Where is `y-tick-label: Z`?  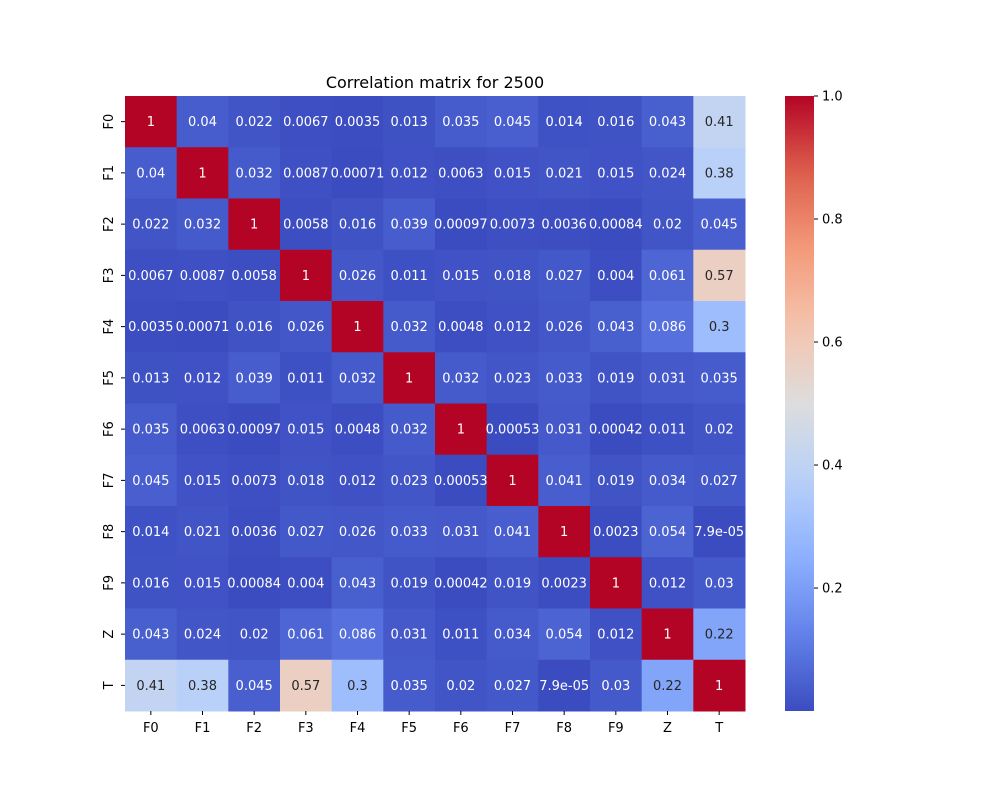 y-tick-label: Z is located at coordinates (109, 634).